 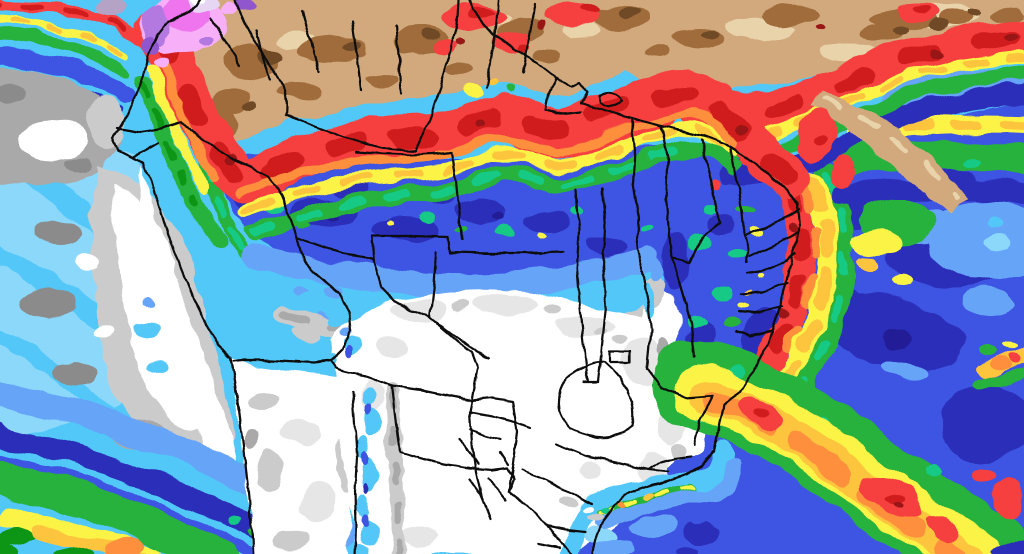 What do you see at coordinates (175, 33) in the screenshot?
I see `extreme-rain-pink-core-colombia` at bounding box center [175, 33].